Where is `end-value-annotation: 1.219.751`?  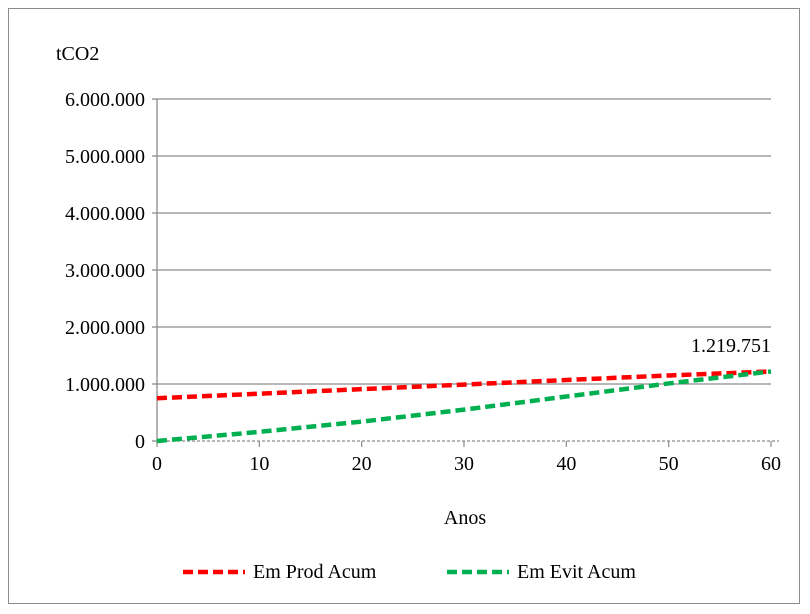
end-value-annotation: 1.219.751 is located at coordinates (731, 346).